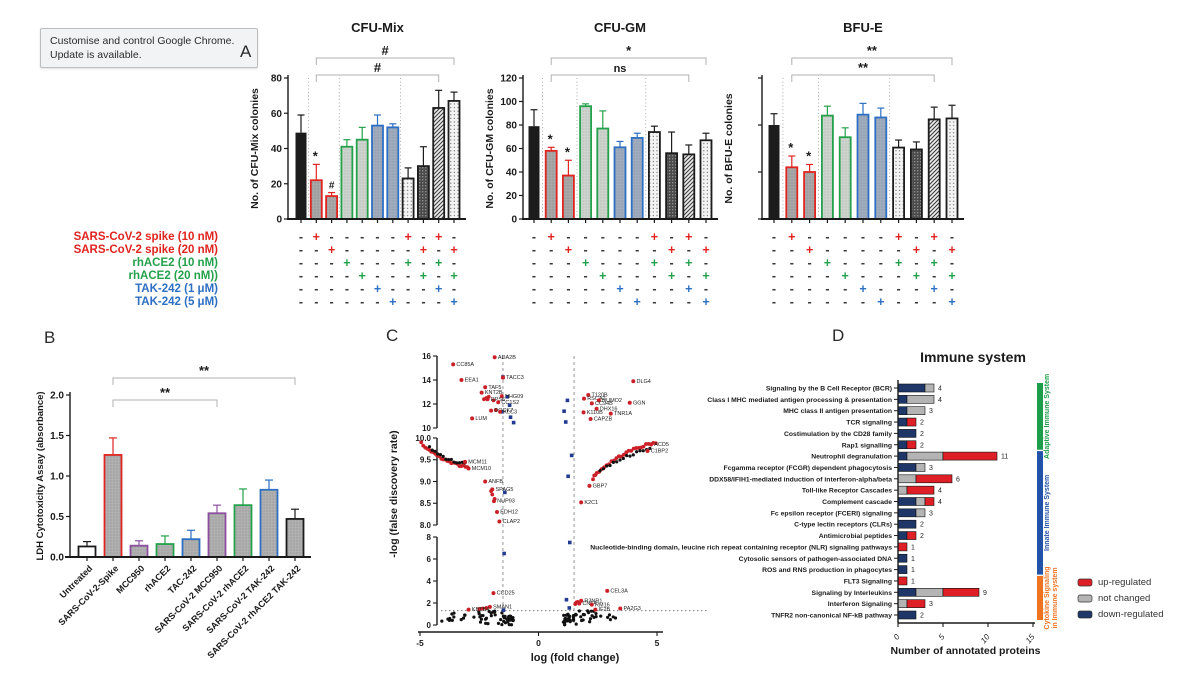 Image resolution: width=1200 pixels, height=679 pixels. Describe the element at coordinates (1047, 416) in the screenshot. I see `svg-text: Adaptive Immune System` at that location.